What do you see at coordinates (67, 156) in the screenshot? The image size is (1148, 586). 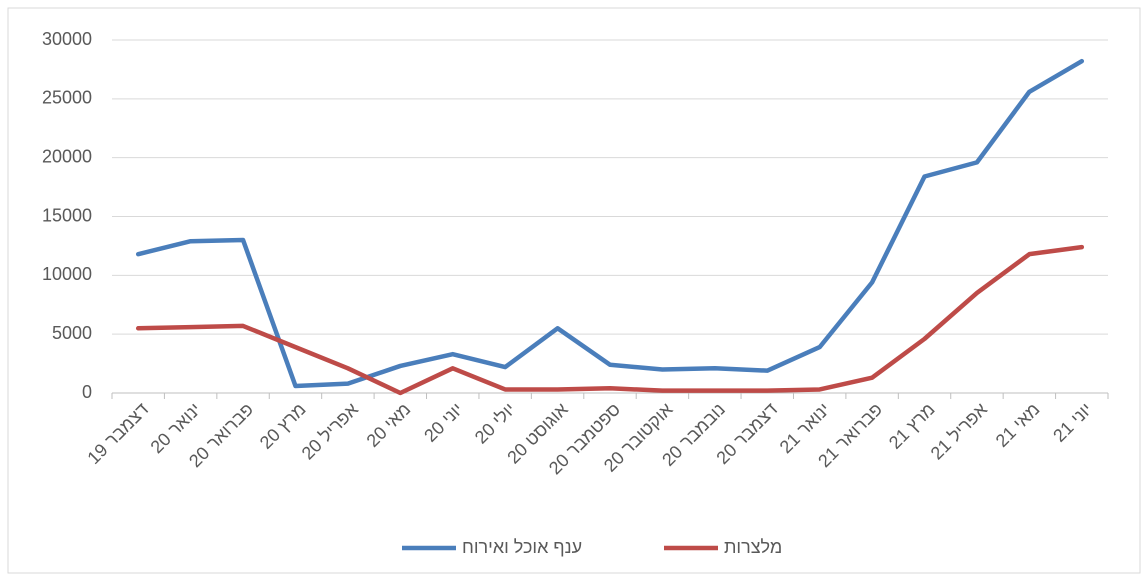 I see `y-tick-label: 20000` at bounding box center [67, 156].